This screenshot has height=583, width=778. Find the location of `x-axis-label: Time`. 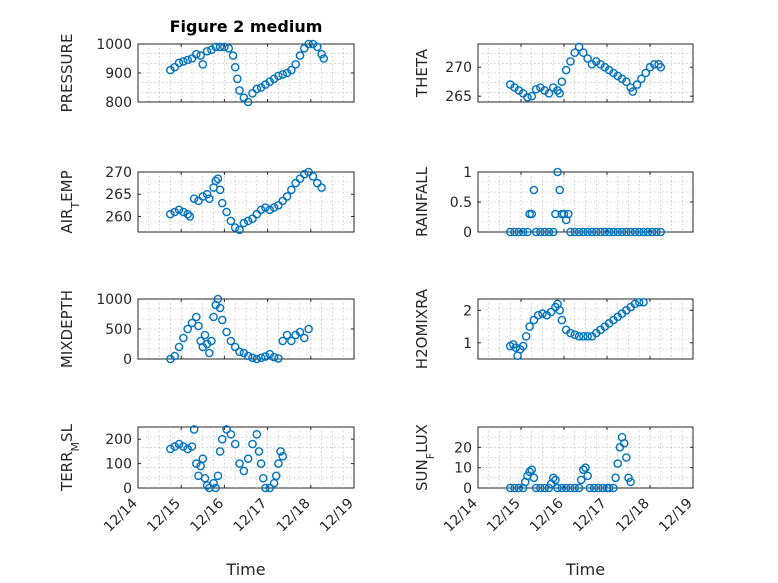

x-axis-label: Time is located at coordinates (245, 569).